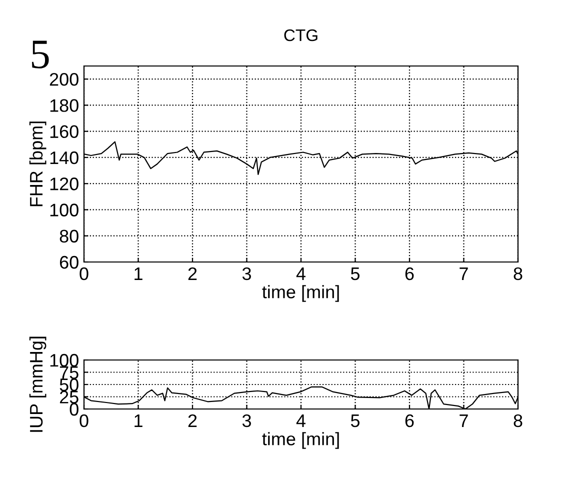 This screenshot has height=480, width=569. Describe the element at coordinates (74, 409) in the screenshot. I see `y-tick-label: 0` at that location.